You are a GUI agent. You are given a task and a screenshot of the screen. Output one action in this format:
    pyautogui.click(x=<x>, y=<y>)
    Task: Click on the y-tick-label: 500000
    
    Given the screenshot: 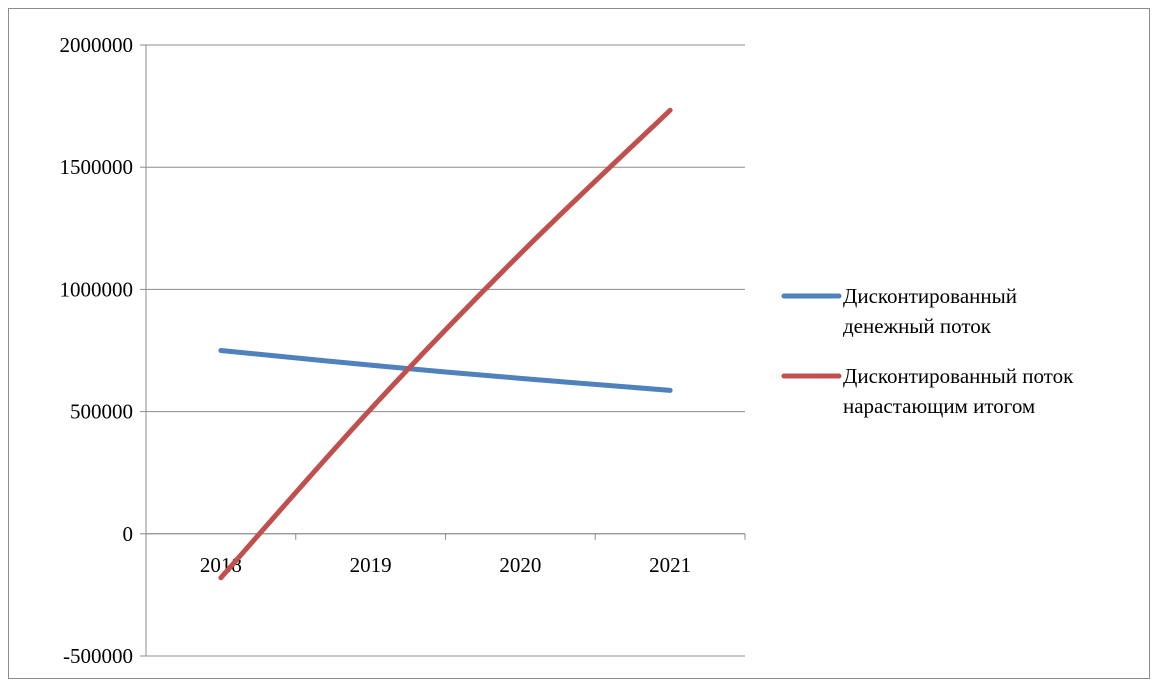 What is the action you would take?
    pyautogui.click(x=101, y=412)
    